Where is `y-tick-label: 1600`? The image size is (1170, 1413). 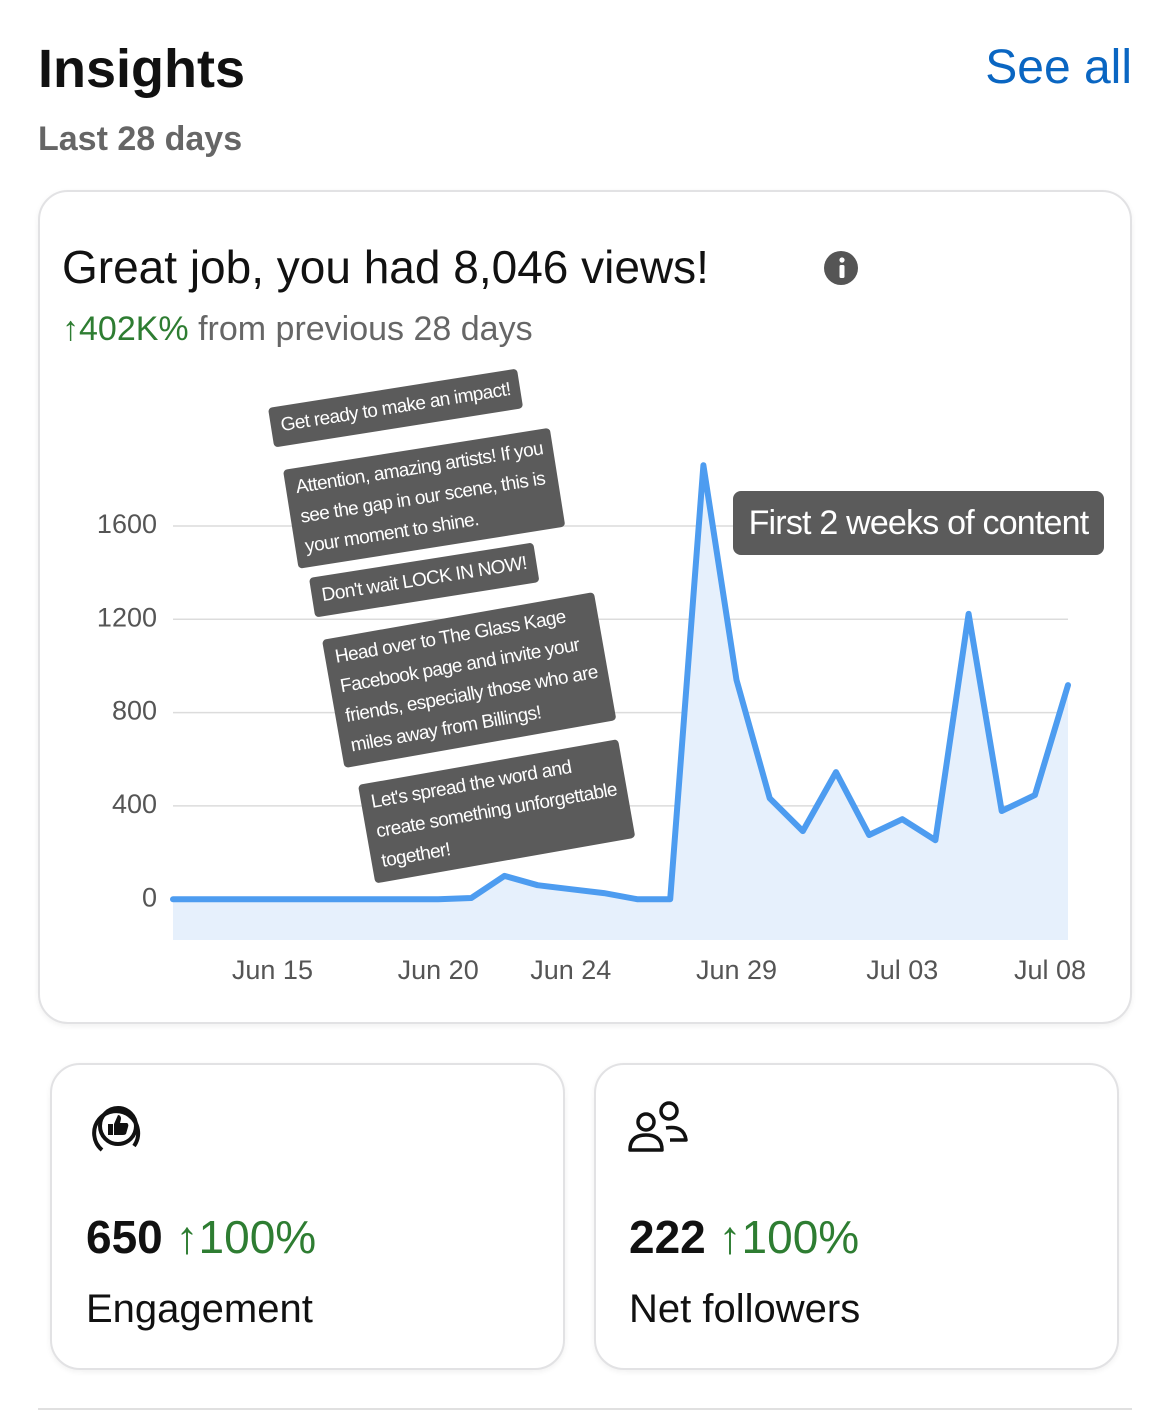 y-tick-label: 1600 is located at coordinates (127, 524).